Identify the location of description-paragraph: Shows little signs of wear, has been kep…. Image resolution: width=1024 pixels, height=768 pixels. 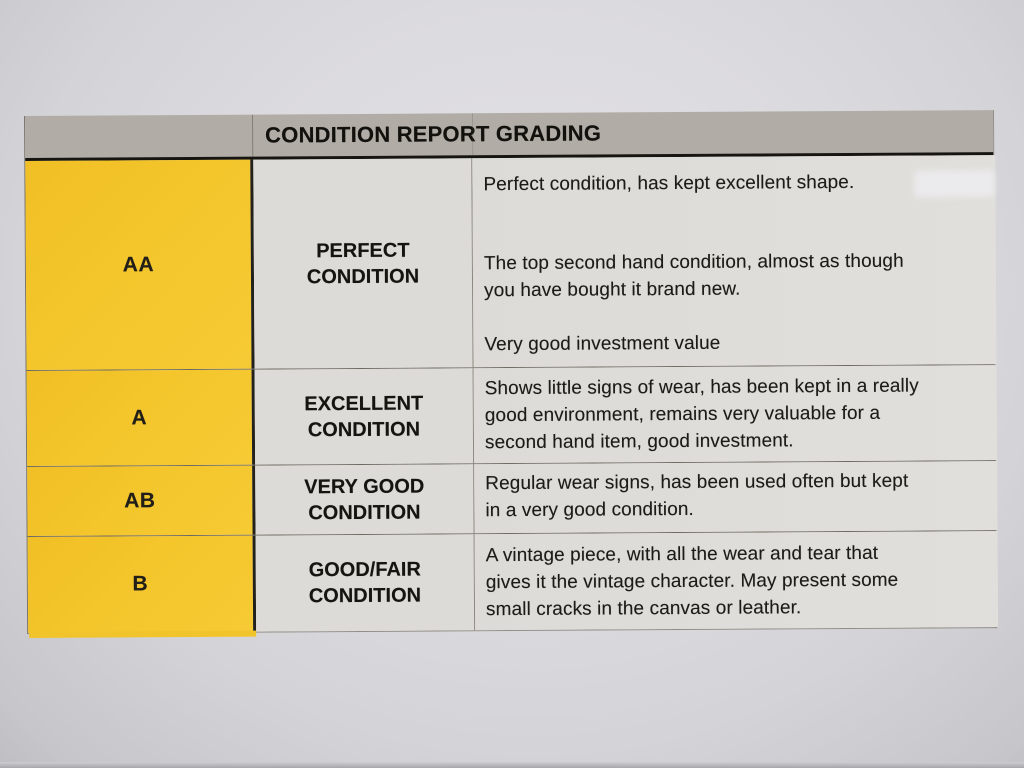
(701, 414).